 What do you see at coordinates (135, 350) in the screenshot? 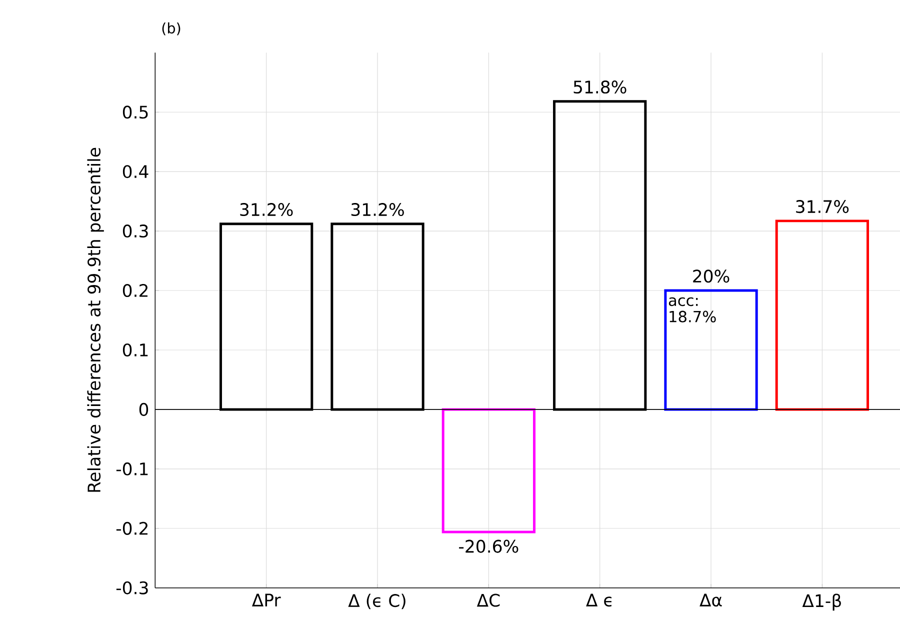
I see `y-tick-label: 0.1` at bounding box center [135, 350].